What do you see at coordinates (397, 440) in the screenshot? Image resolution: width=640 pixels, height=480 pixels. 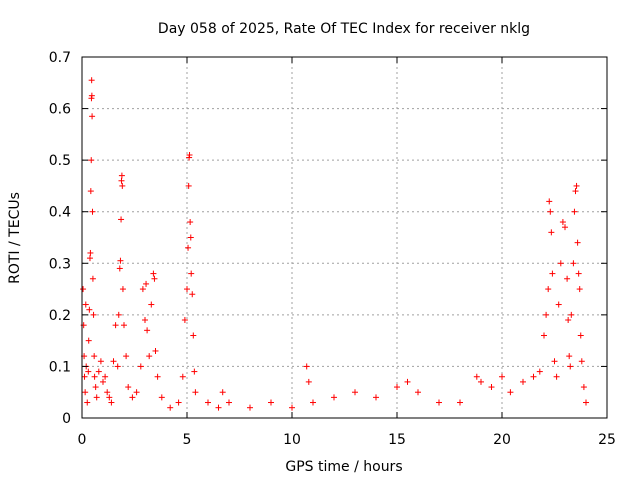 I see `x-tick-label: 15` at bounding box center [397, 440].